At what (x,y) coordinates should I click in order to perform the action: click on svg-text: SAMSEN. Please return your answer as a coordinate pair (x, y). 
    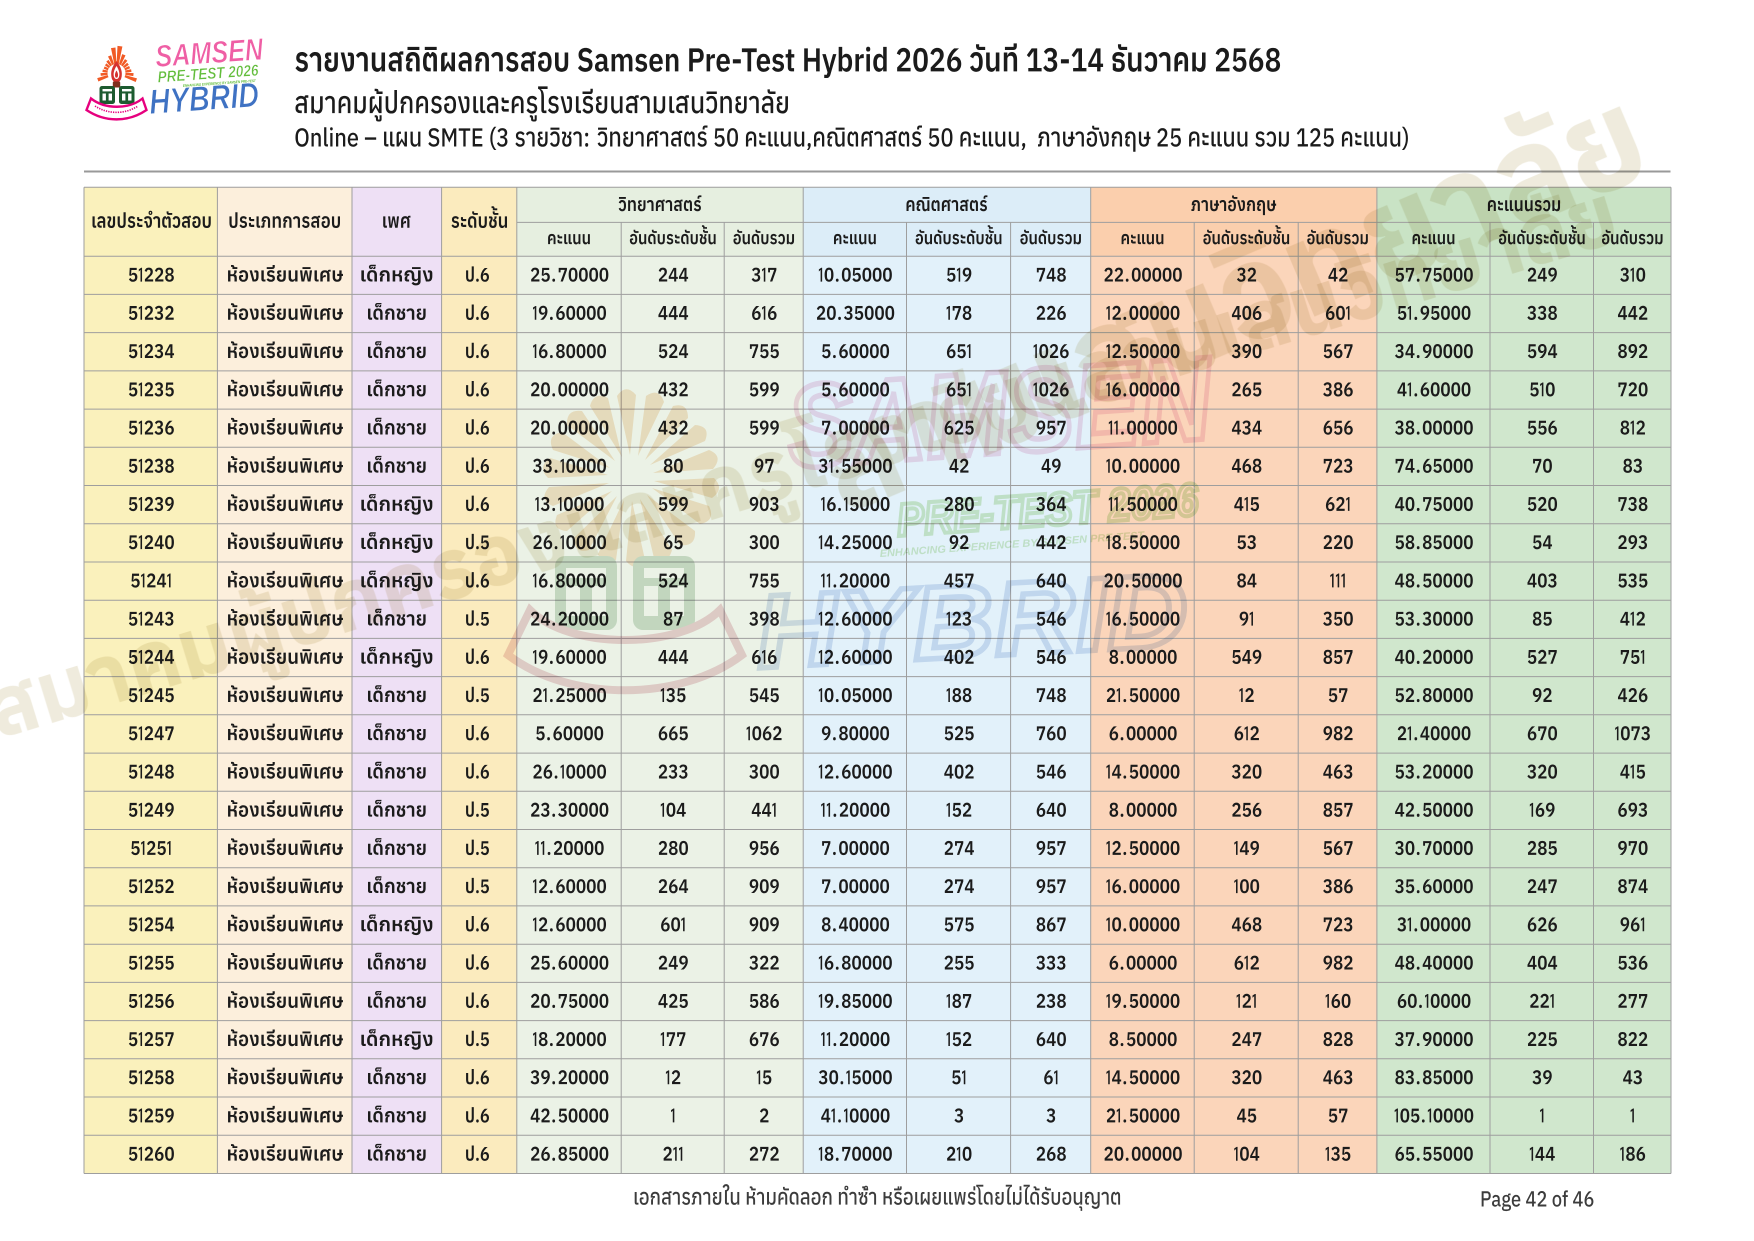
    Looking at the image, I should click on (209, 53).